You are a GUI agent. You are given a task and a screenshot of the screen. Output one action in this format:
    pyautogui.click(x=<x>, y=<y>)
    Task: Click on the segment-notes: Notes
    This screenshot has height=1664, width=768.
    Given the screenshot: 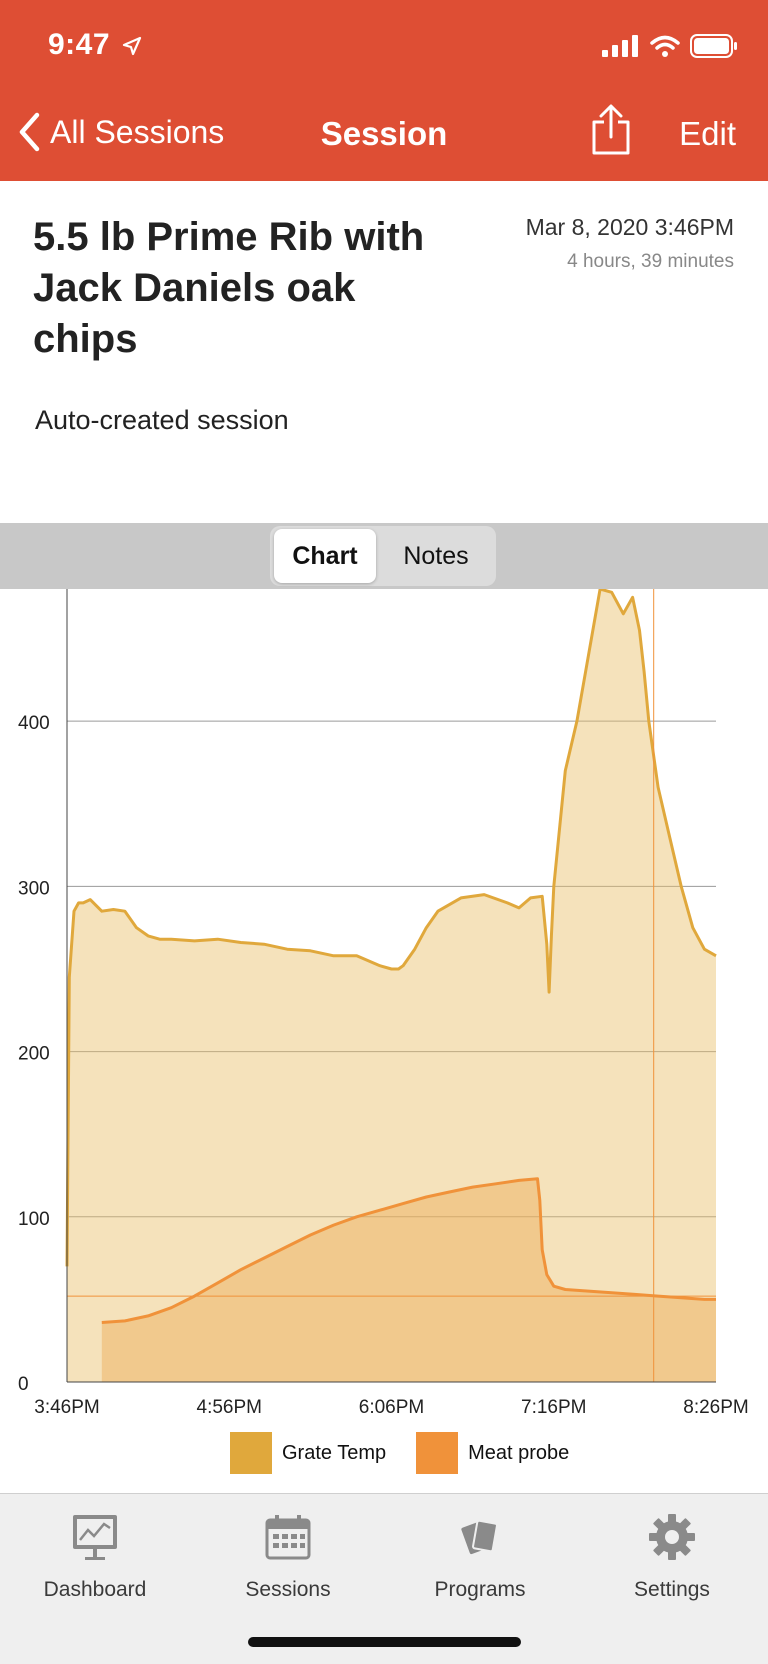 What is the action you would take?
    pyautogui.click(x=436, y=556)
    